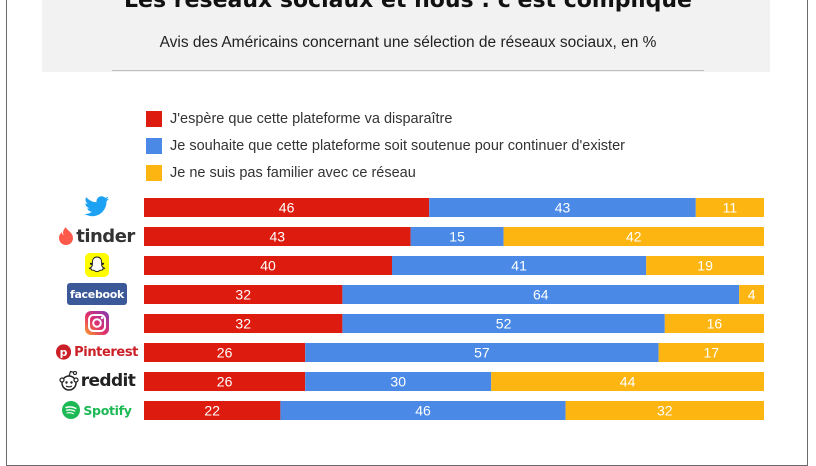 The height and width of the screenshot is (466, 816). I want to click on bar-label-spotify-disappear: 22, so click(212, 411).